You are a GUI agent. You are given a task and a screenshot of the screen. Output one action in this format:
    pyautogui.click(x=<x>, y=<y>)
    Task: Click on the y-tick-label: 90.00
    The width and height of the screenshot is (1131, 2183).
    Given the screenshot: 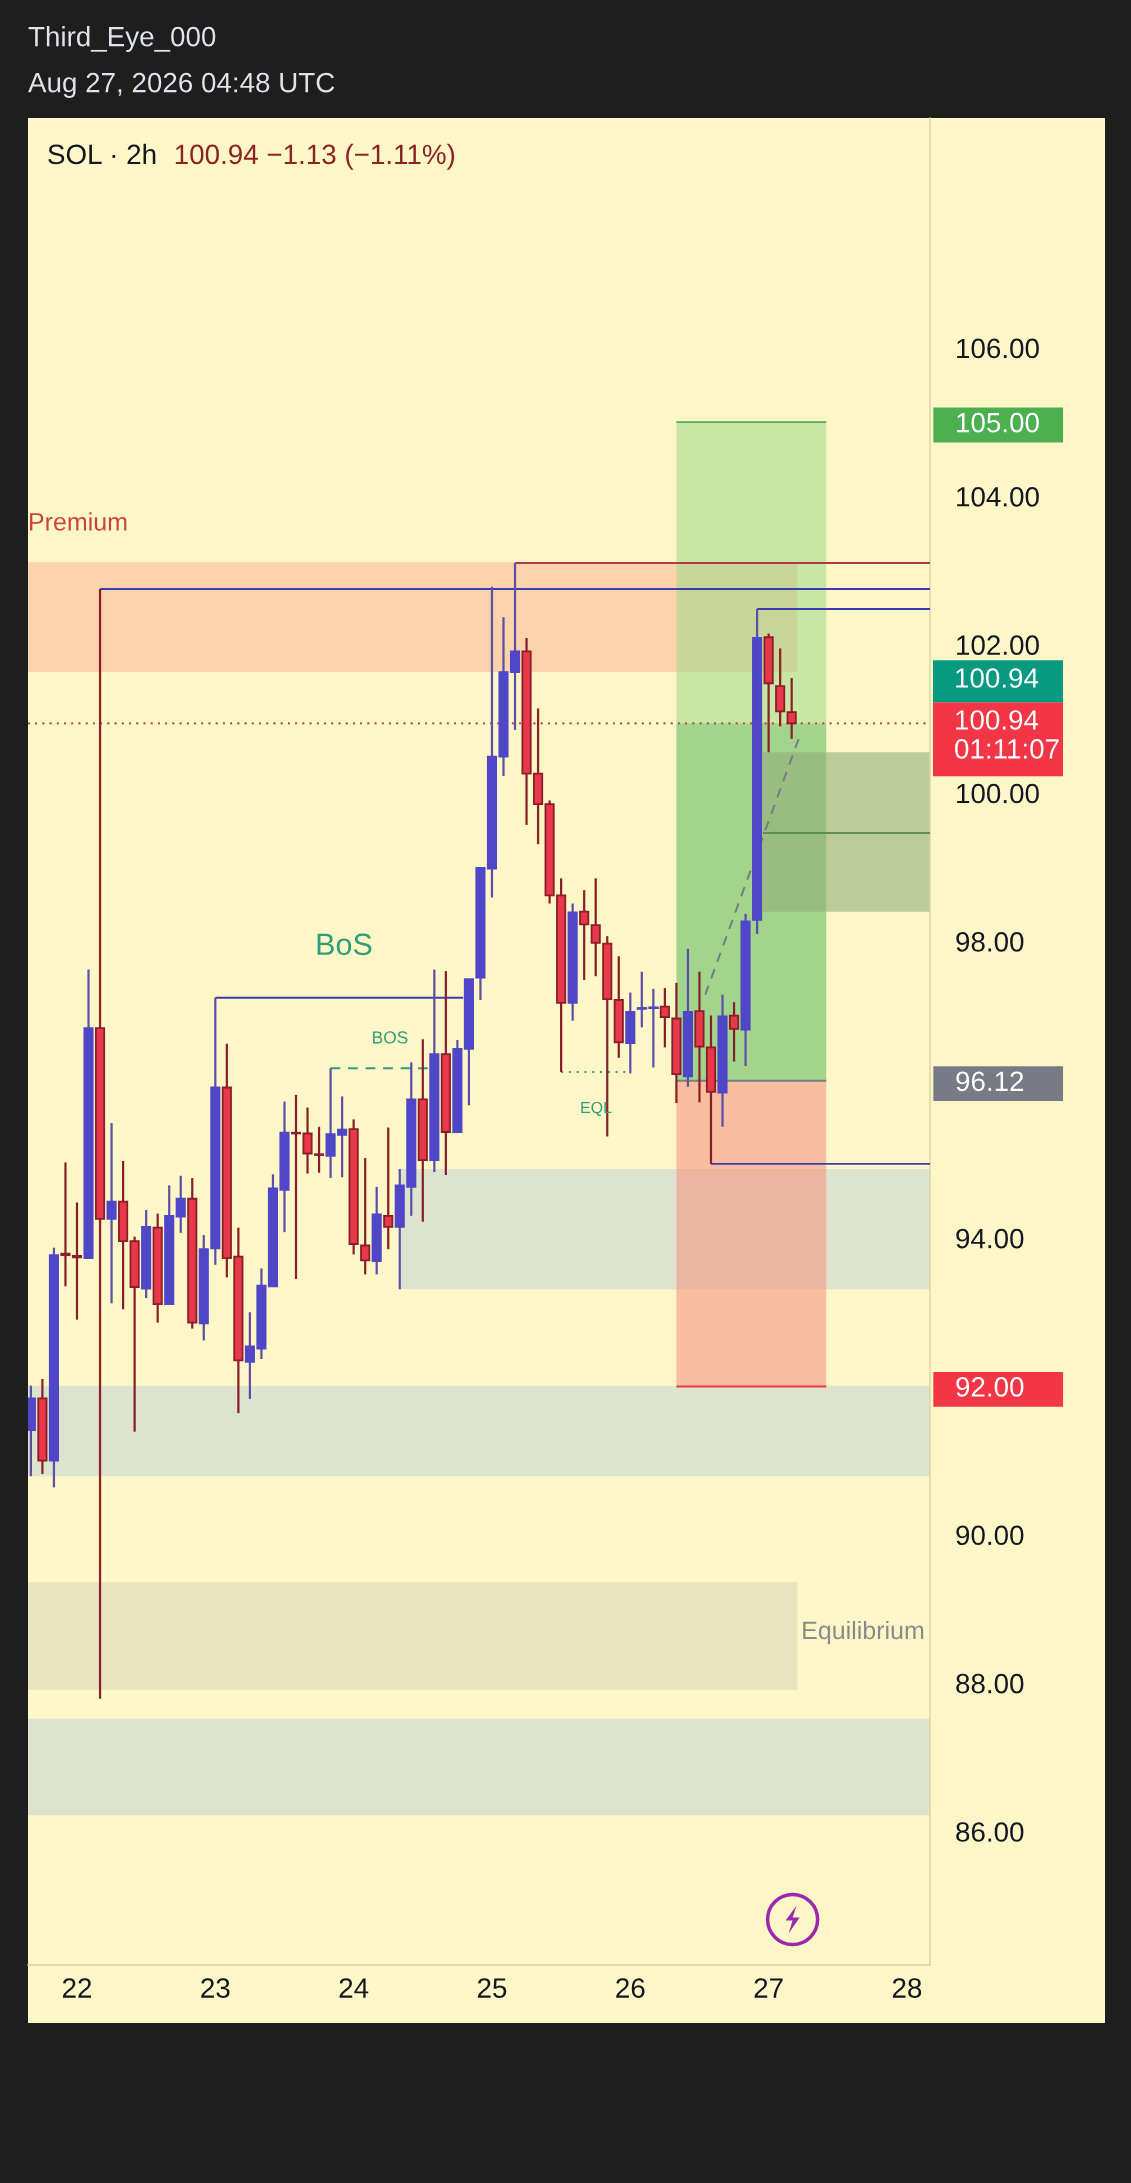 What is the action you would take?
    pyautogui.click(x=990, y=1535)
    